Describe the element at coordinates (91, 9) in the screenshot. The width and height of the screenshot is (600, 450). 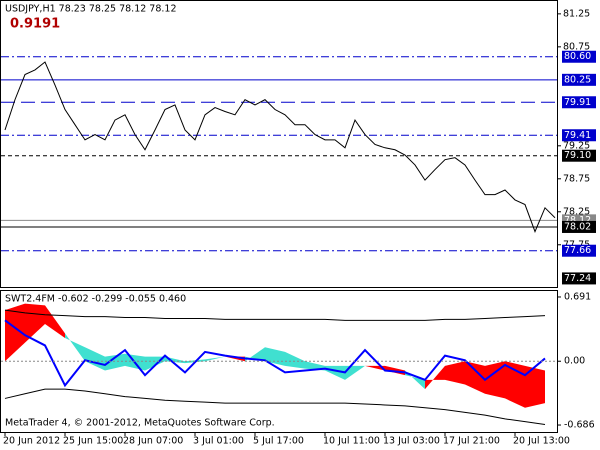
I see `chart-title: USDJPY,H1 78.23 78.25 78.12 78.12` at that location.